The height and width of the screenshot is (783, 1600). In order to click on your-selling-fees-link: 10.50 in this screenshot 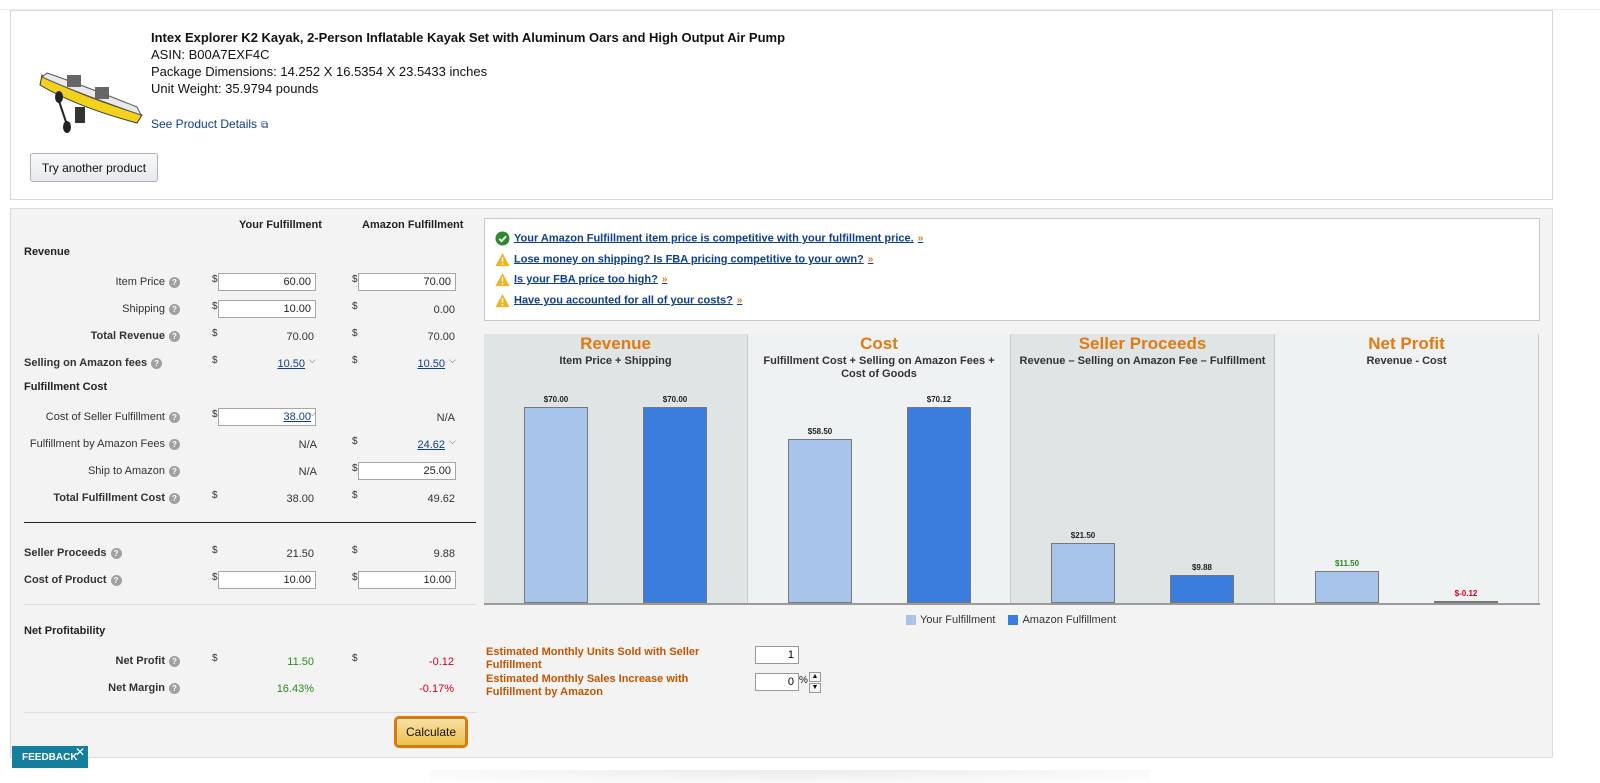, I will do `click(291, 364)`.